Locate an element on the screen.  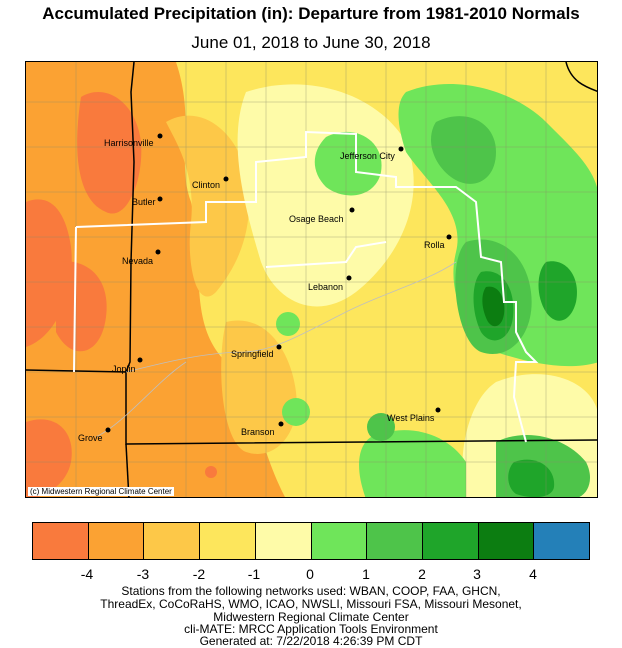
legend-tick: 3 is located at coordinates (477, 574).